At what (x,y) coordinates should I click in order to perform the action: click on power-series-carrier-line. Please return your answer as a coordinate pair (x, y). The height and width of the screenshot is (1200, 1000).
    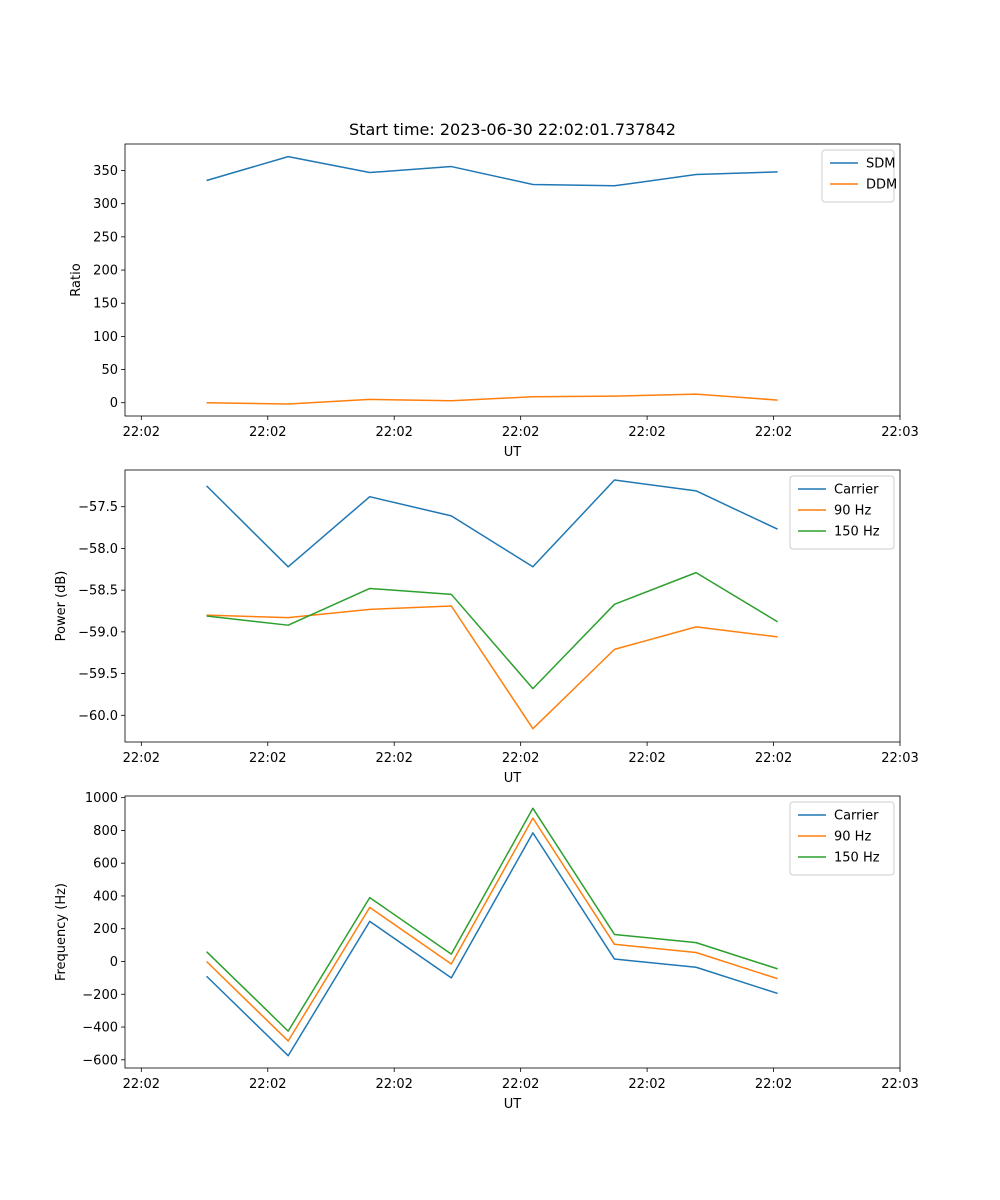
    Looking at the image, I should click on (492, 523).